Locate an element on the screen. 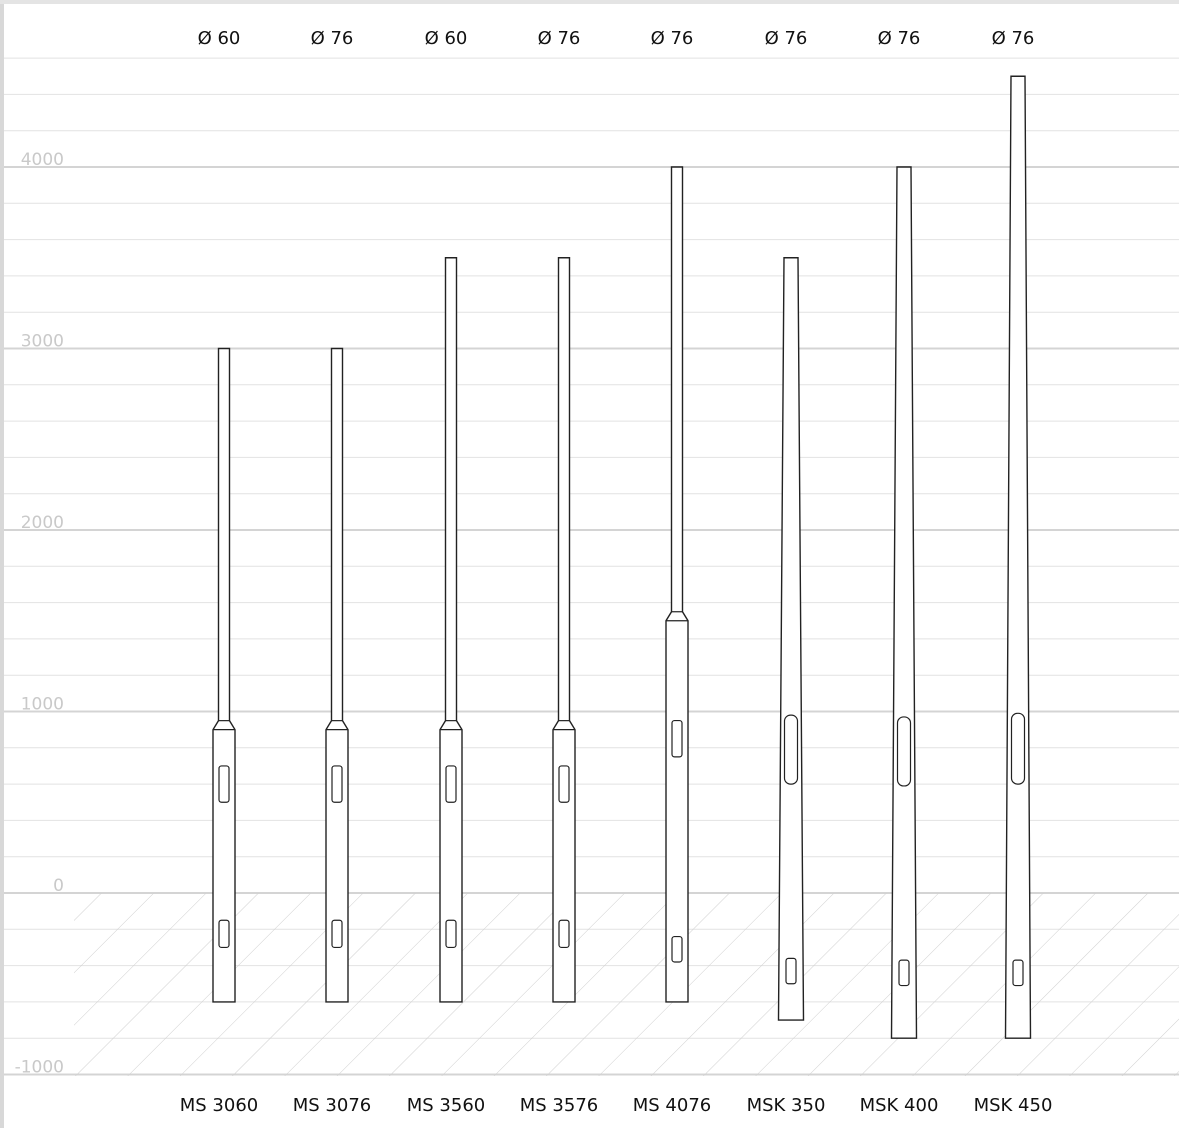 This screenshot has height=1128, width=1179. pole-name-label: MS 3576 is located at coordinates (559, 1105).